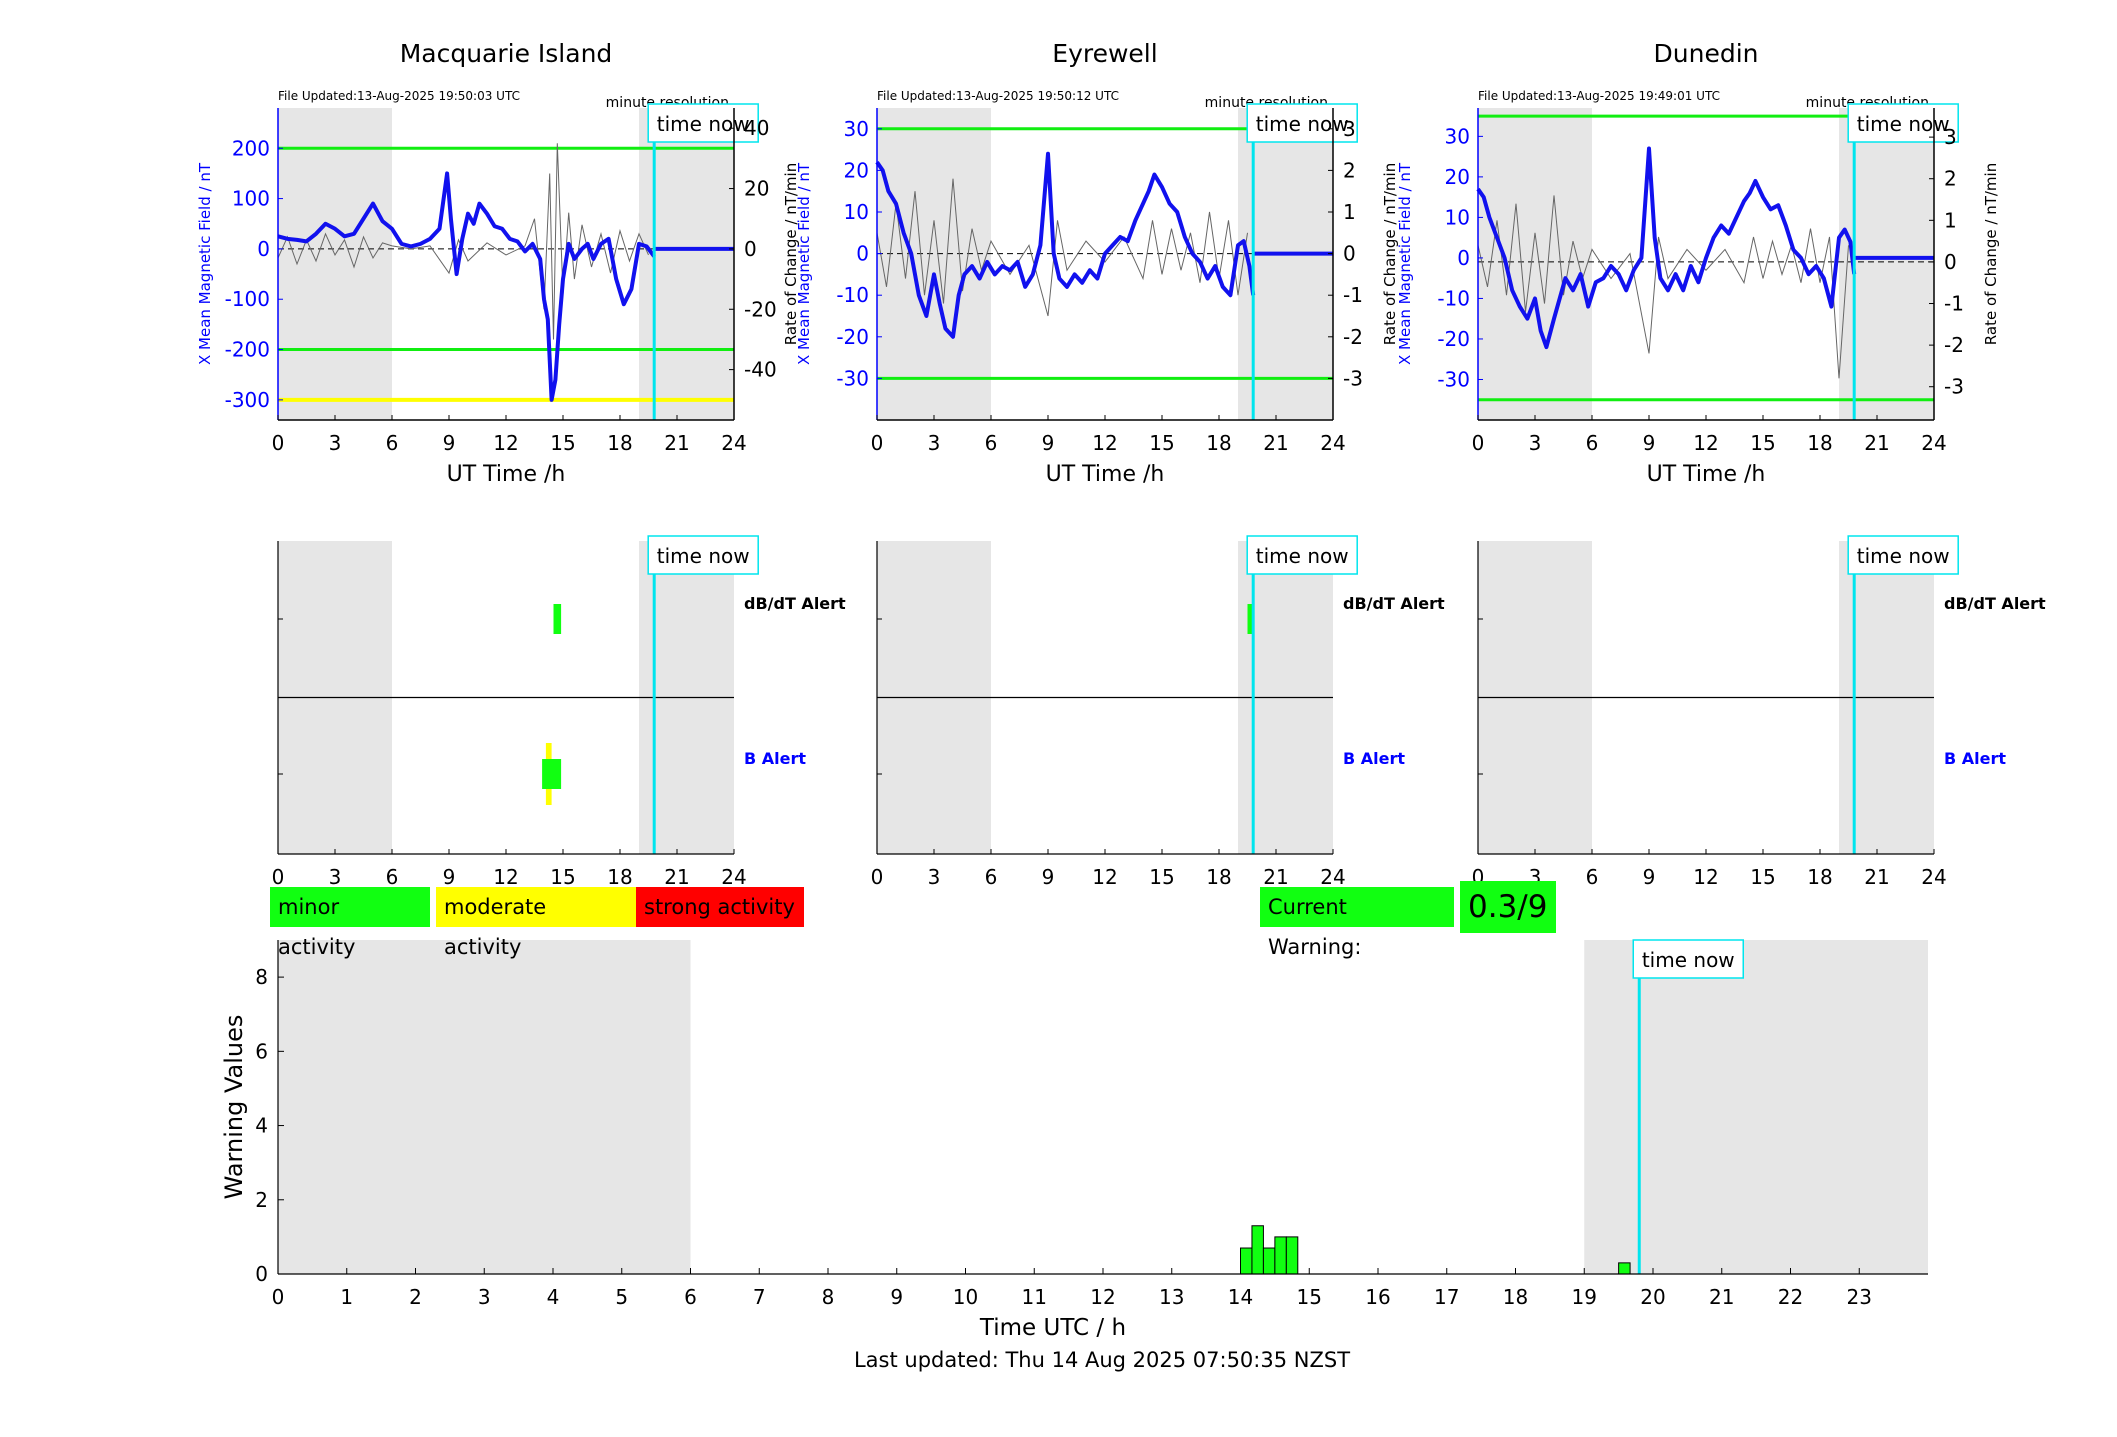  What do you see at coordinates (852, 337) in the screenshot?
I see `left-y-tick-label: -20` at bounding box center [852, 337].